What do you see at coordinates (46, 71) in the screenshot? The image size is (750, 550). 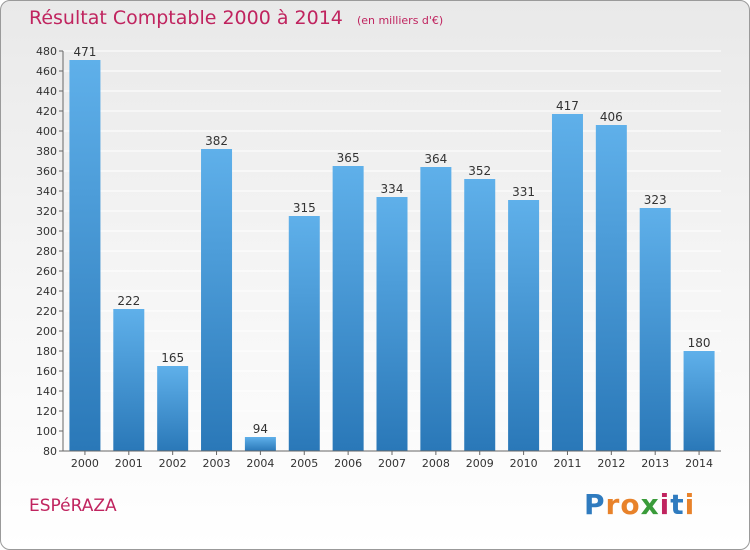 I see `y-tick-label: 460` at bounding box center [46, 71].